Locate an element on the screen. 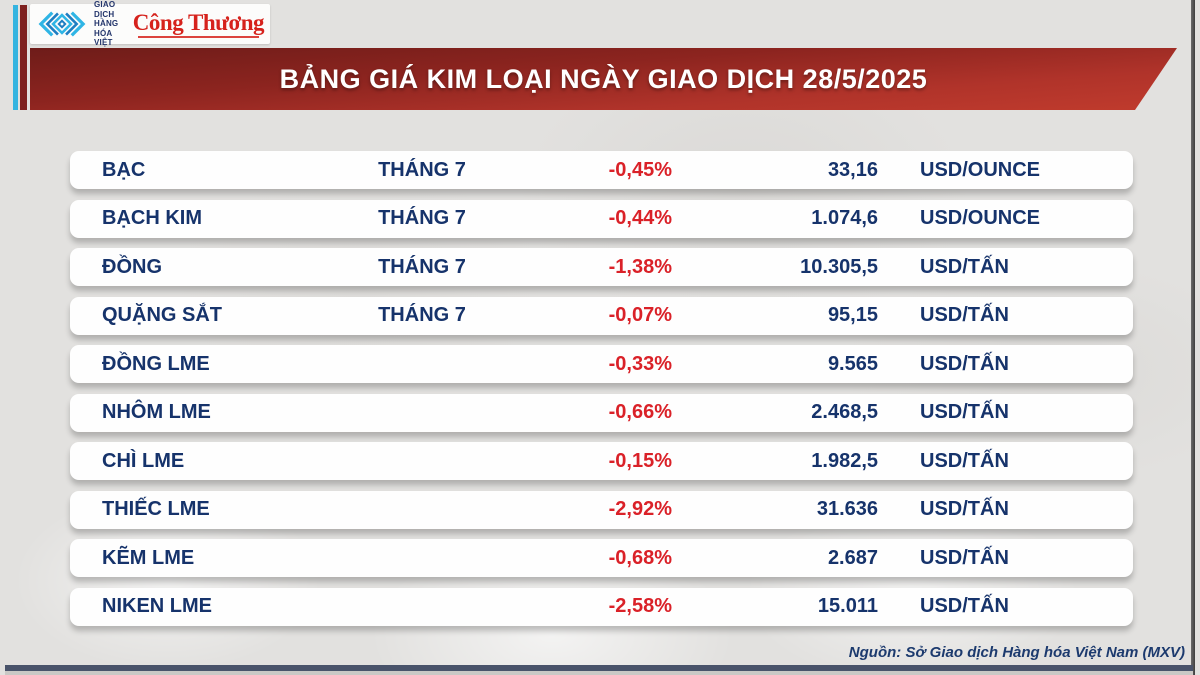 The image size is (1200, 675). price-value: 95,15 is located at coordinates (852, 315).